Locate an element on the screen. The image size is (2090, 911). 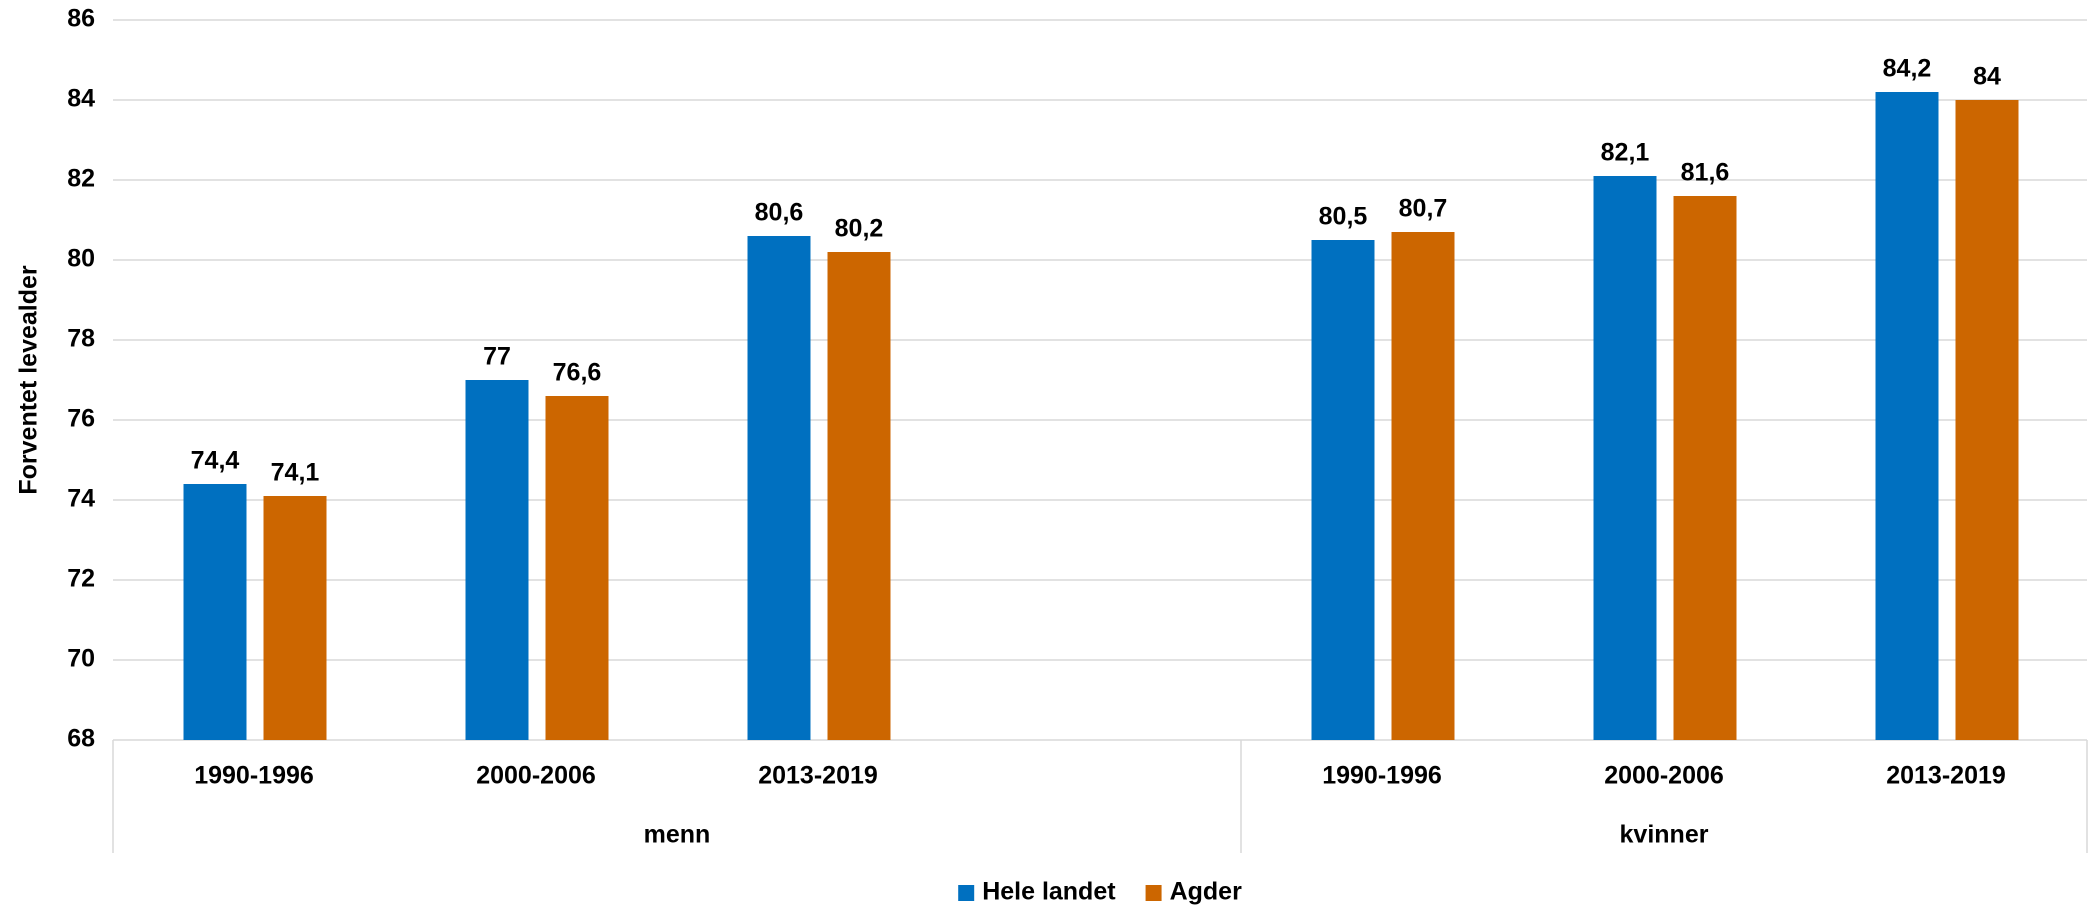
value-label: 80,2 is located at coordinates (859, 229).